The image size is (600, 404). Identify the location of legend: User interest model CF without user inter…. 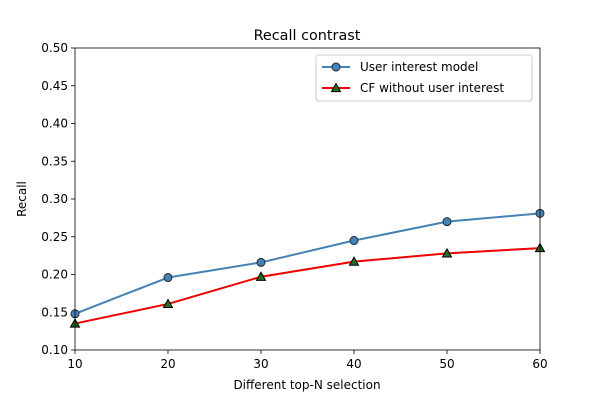
(424, 78).